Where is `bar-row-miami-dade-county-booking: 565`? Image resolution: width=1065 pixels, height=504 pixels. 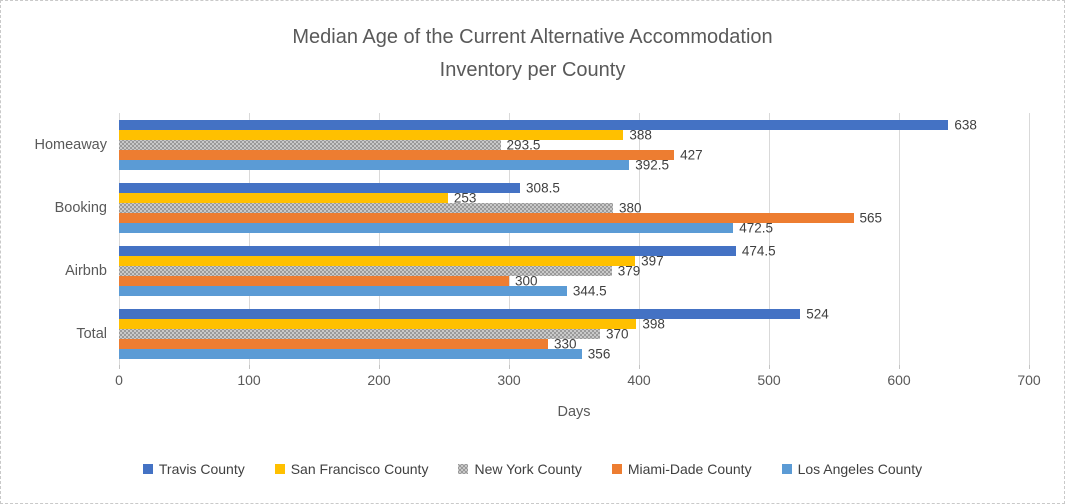 bar-row-miami-dade-county-booking: 565 is located at coordinates (574, 217).